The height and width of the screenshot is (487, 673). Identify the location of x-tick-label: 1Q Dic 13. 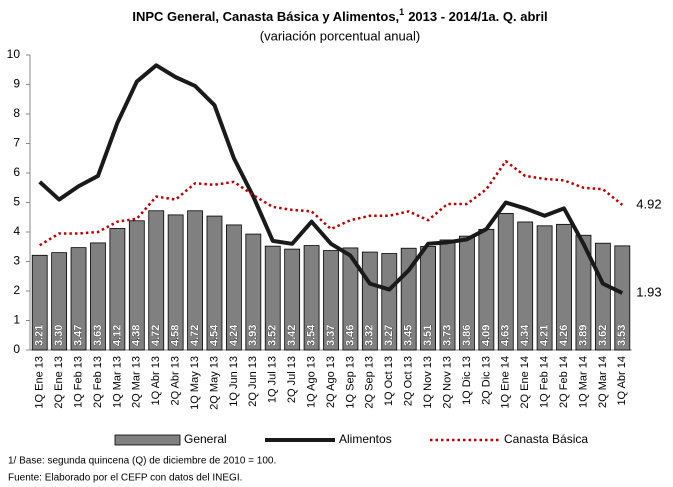
(467, 380).